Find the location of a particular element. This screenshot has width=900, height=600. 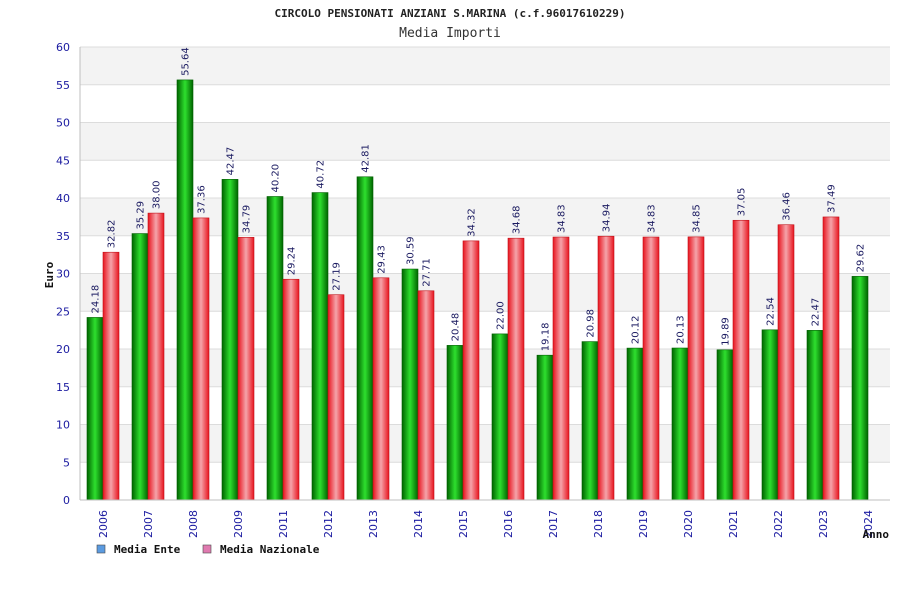

data-label: 34.85 is located at coordinates (697, 218).